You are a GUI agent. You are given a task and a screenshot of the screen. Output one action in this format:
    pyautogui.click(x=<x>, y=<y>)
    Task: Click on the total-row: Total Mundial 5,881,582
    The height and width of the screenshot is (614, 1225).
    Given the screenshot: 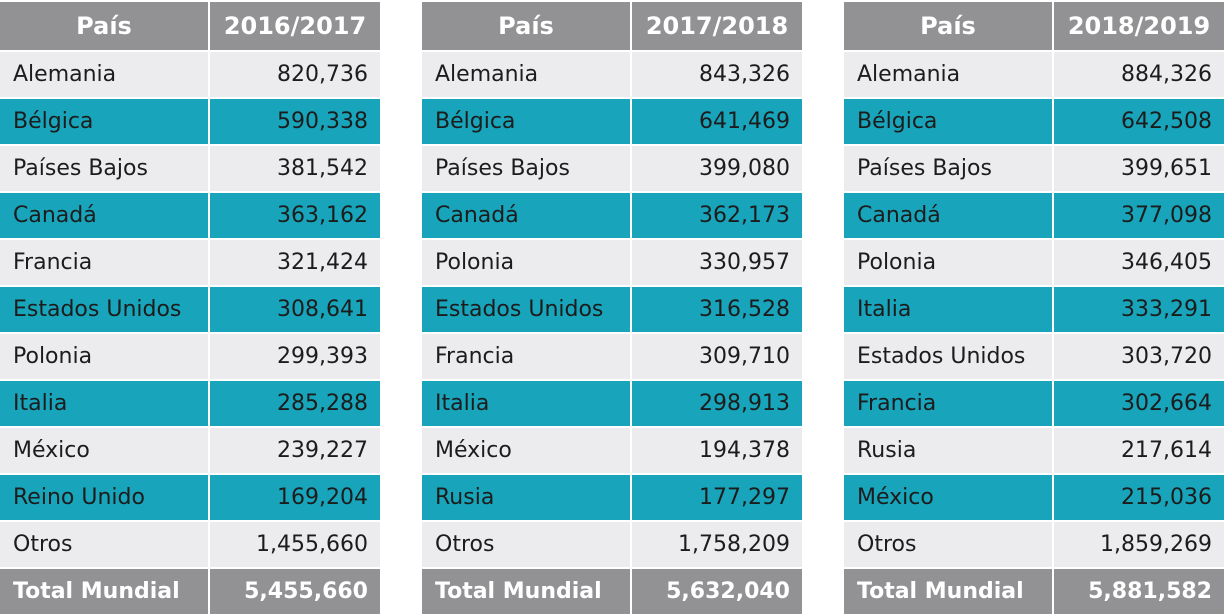 What is the action you would take?
    pyautogui.click(x=1034, y=591)
    